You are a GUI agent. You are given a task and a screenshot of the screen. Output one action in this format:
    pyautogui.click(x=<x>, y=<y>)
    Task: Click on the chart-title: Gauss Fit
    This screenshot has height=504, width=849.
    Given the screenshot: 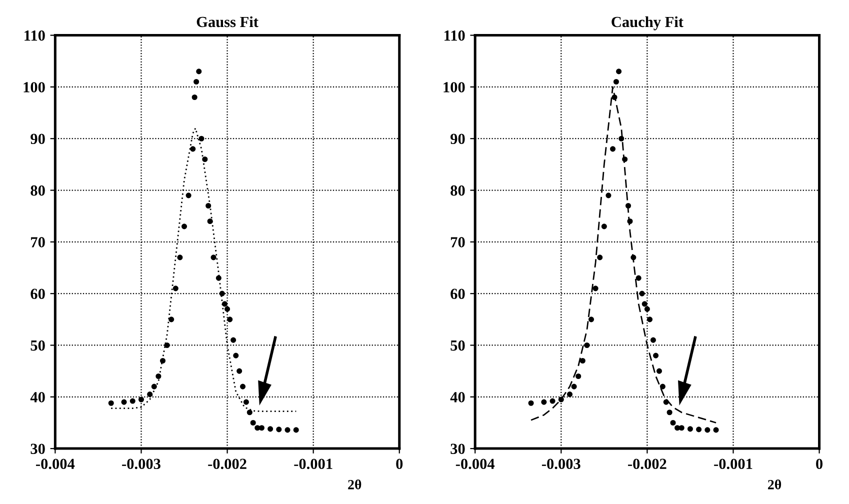 What is the action you would take?
    pyautogui.click(x=227, y=22)
    